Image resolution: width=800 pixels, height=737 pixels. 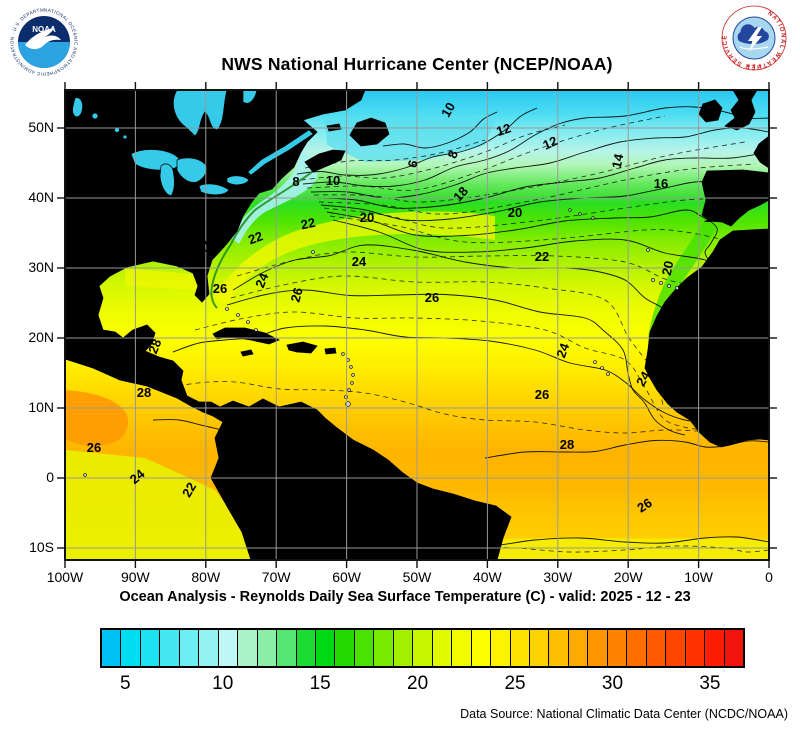 What do you see at coordinates (741, 110) in the screenshot?
I see `land-great-britain` at bounding box center [741, 110].